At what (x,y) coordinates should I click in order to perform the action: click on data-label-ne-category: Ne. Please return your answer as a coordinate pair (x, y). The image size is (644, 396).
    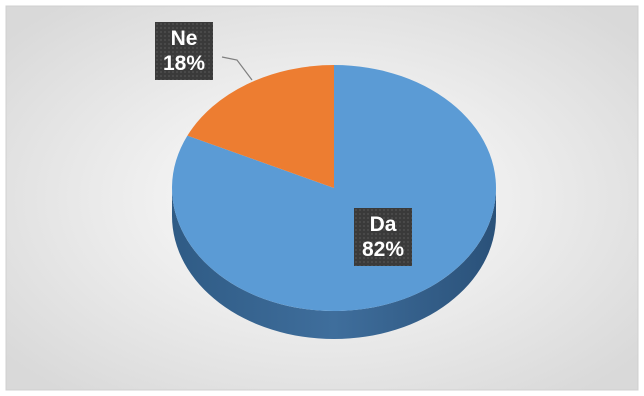
    Looking at the image, I should click on (184, 38).